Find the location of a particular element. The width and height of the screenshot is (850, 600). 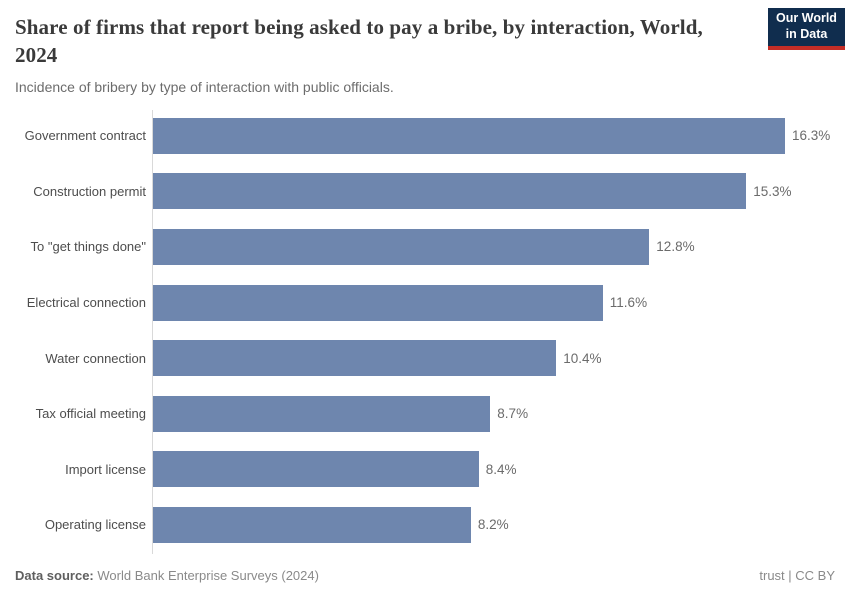

bar-track: 12.8% is located at coordinates (501, 246).